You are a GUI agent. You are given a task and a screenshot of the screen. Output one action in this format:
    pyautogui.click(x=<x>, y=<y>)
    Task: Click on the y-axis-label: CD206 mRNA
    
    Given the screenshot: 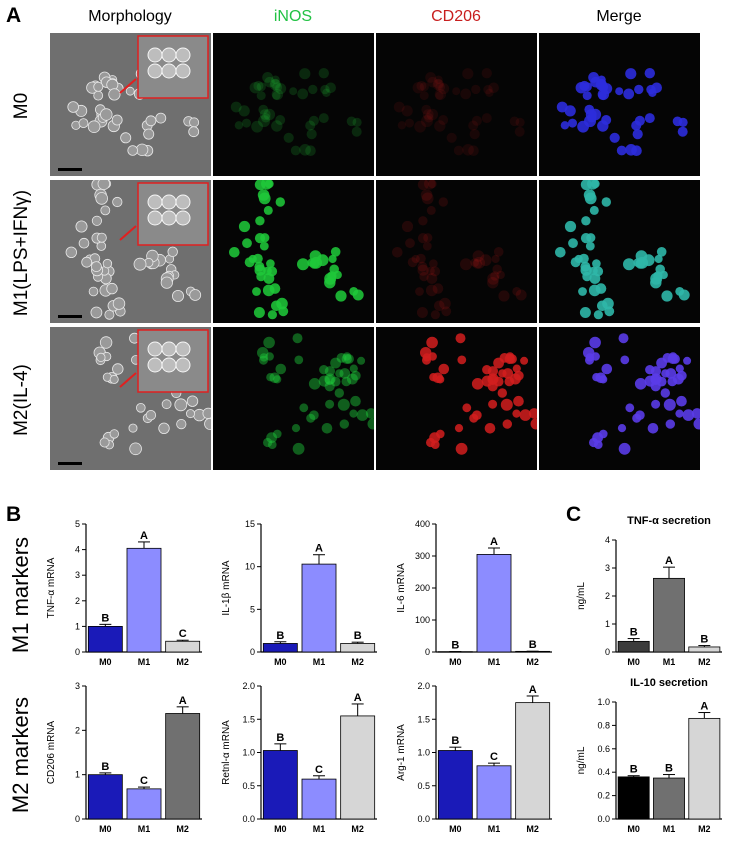 What is the action you would take?
    pyautogui.click(x=51, y=753)
    